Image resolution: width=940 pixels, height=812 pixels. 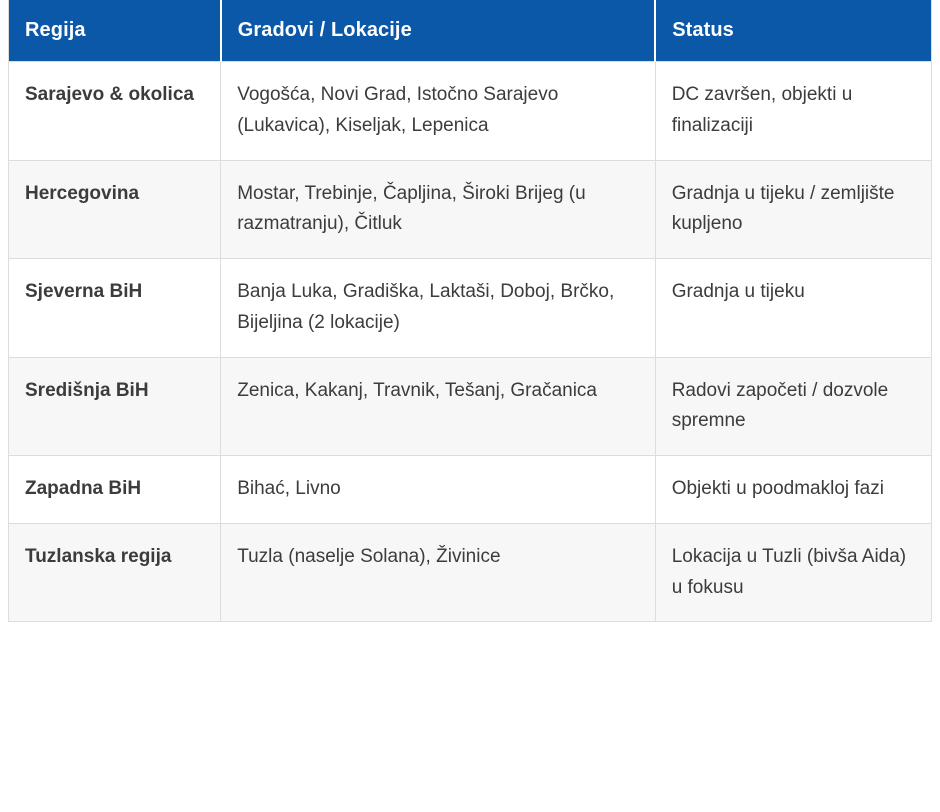 I want to click on table-header: Regija Gradovi / Lokacije Status, so click(x=470, y=31).